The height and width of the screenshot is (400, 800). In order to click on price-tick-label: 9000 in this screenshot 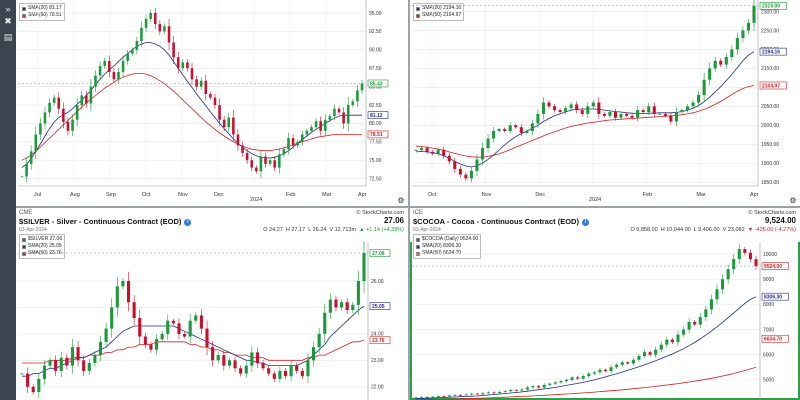, I will do `click(768, 280)`.